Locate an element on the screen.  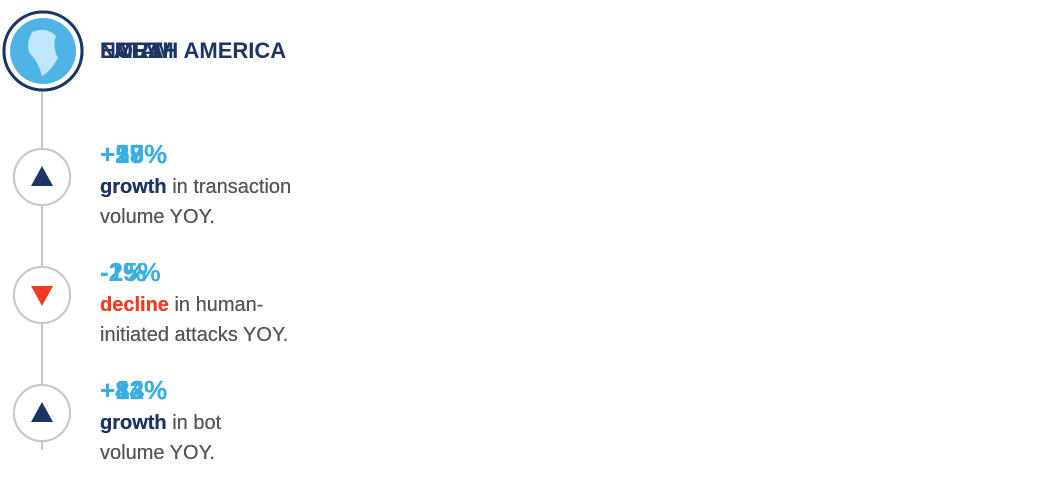
stat-description: decline in human-initiated attacks YOY. is located at coordinates (194, 320).